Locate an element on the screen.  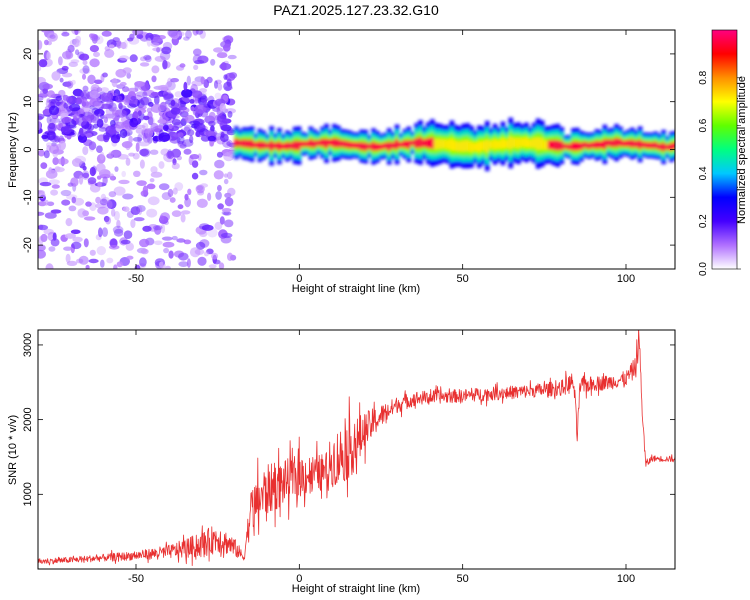
colorbar-frame is located at coordinates (724, 149).